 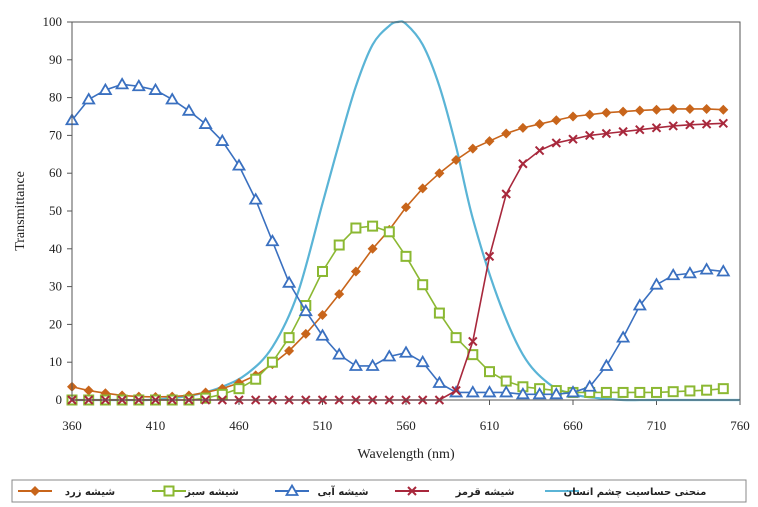 I want to click on legend-label: منحنی حساسیت چشم انسان, so click(x=635, y=492).